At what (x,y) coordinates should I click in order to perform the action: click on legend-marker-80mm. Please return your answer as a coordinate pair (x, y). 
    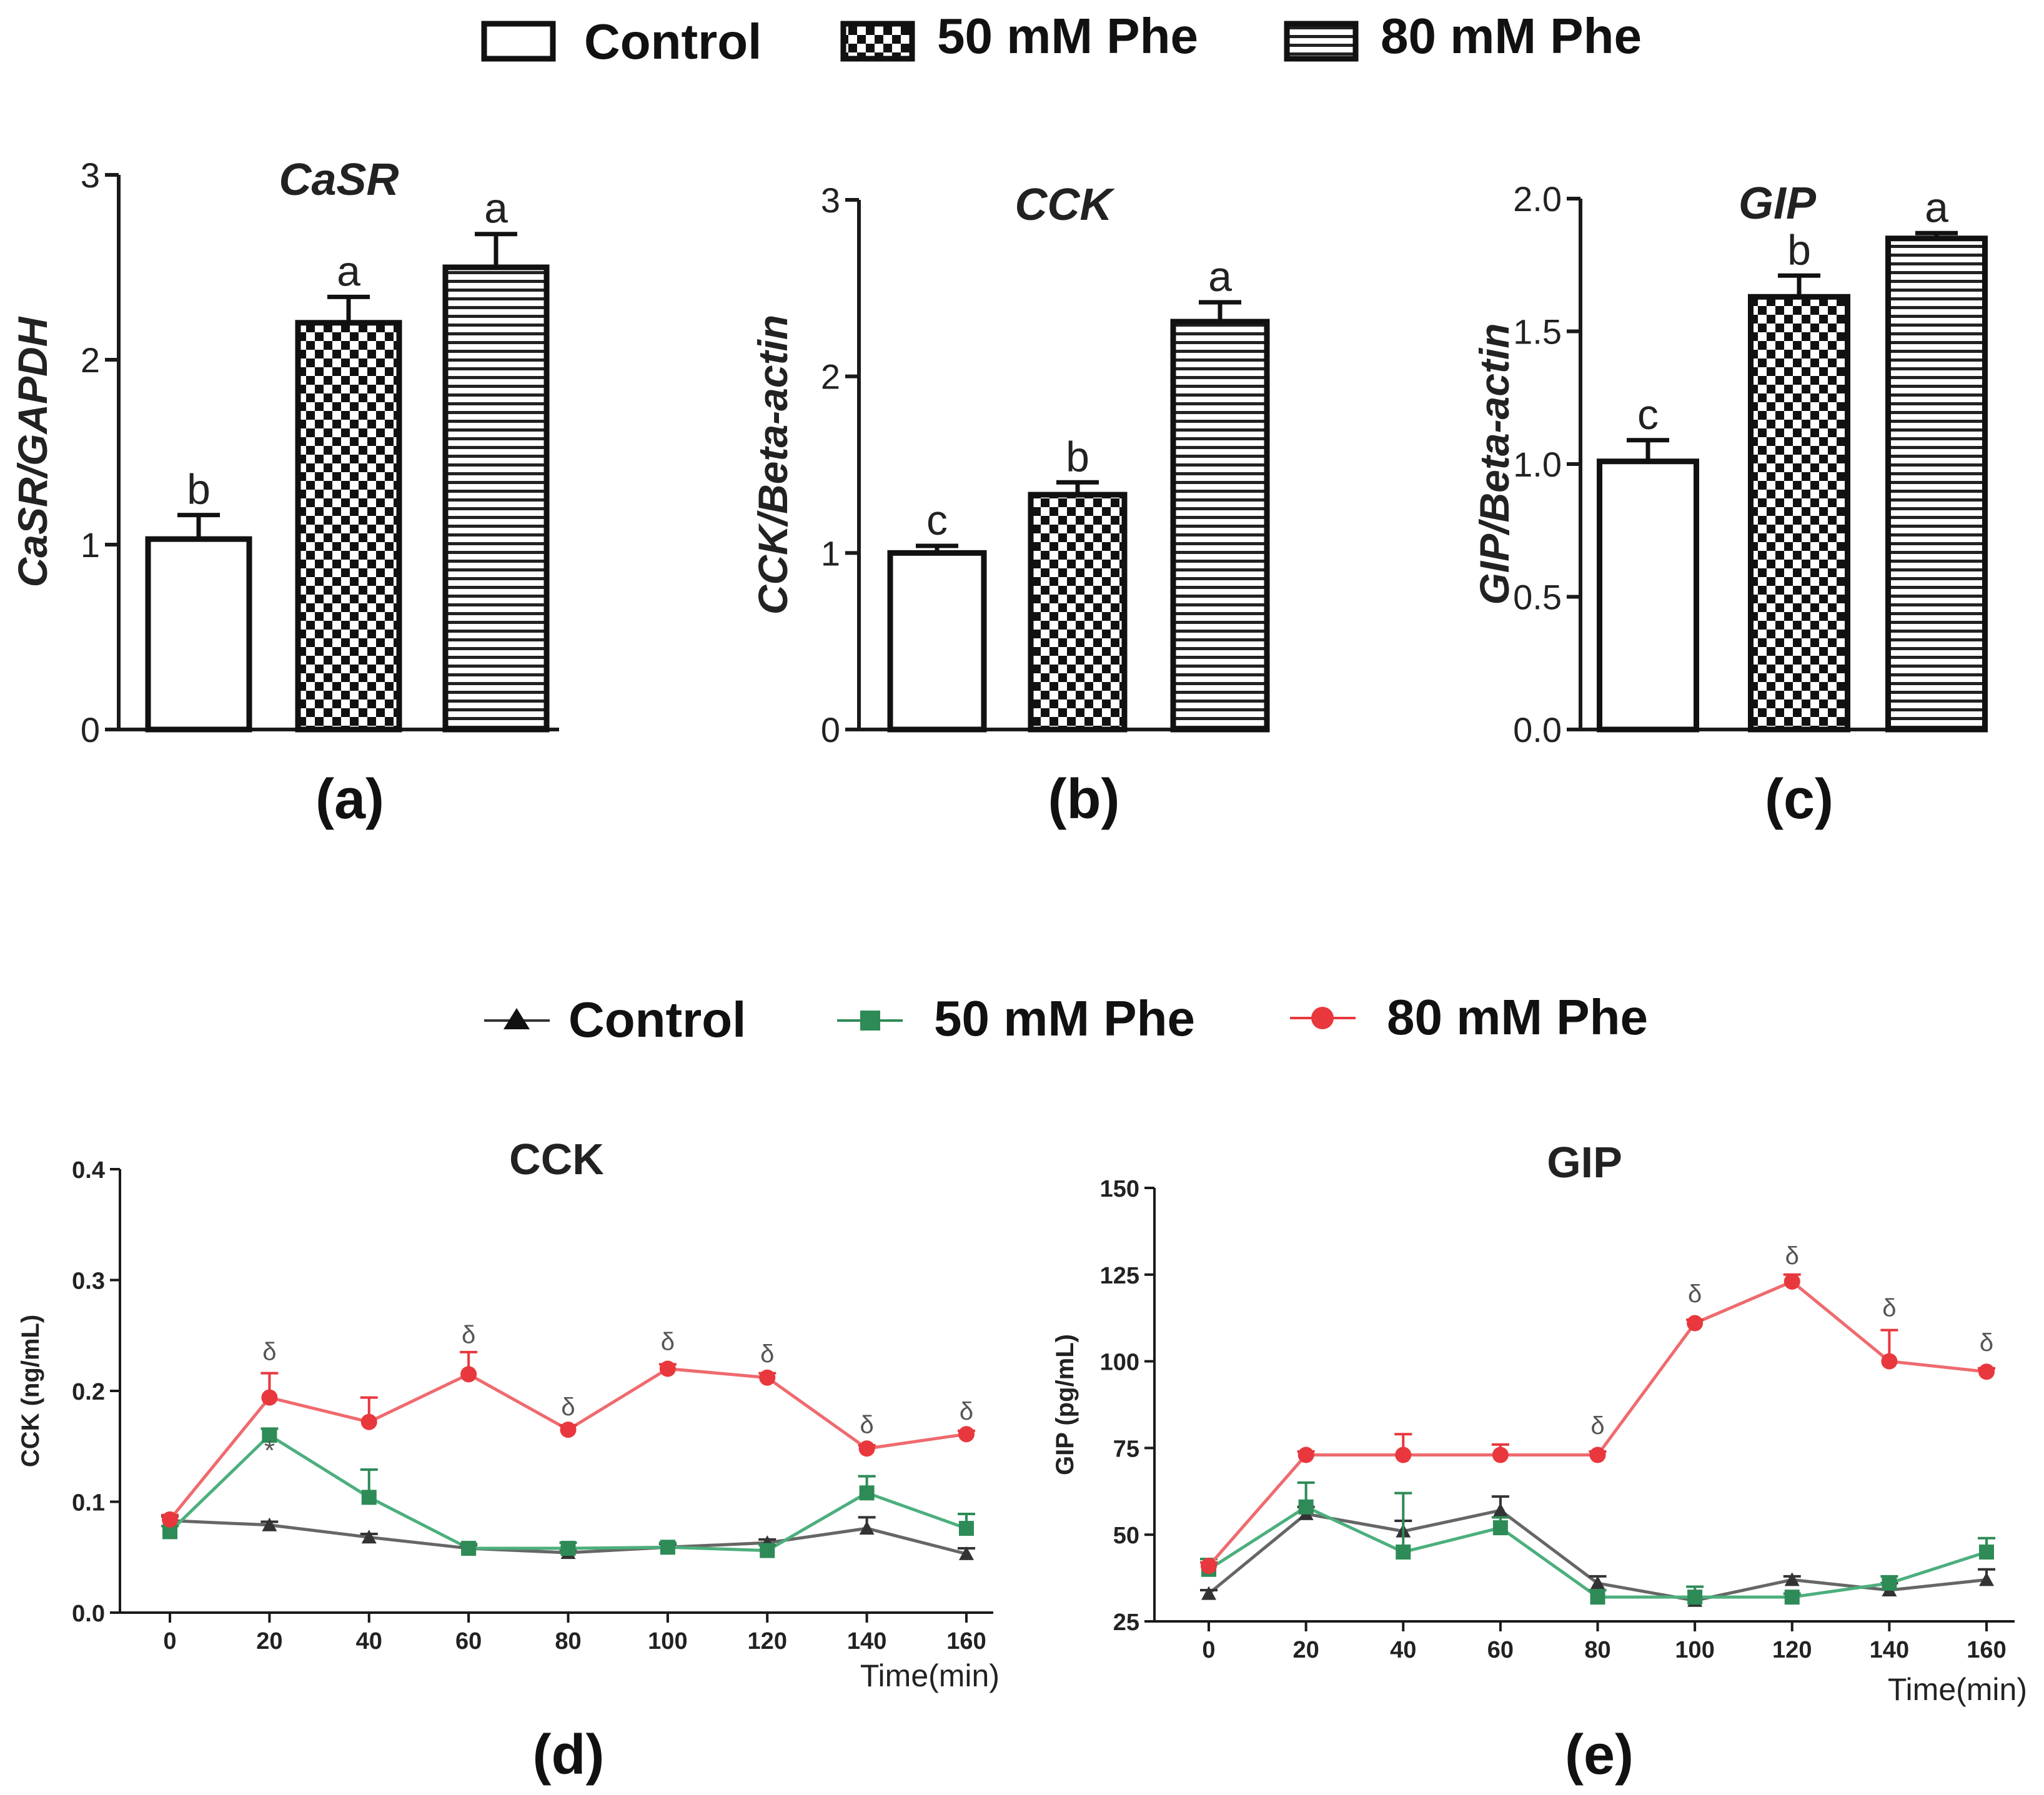
    Looking at the image, I should click on (1322, 1018).